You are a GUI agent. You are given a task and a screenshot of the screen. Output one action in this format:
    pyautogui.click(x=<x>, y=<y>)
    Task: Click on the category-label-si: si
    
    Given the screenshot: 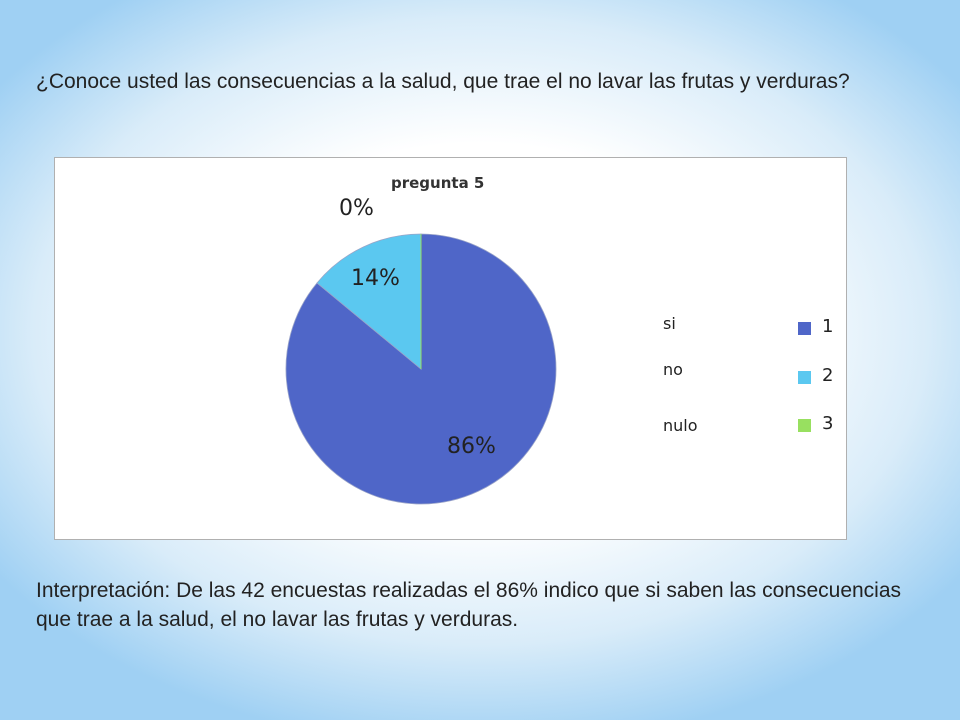 What is the action you would take?
    pyautogui.click(x=669, y=323)
    